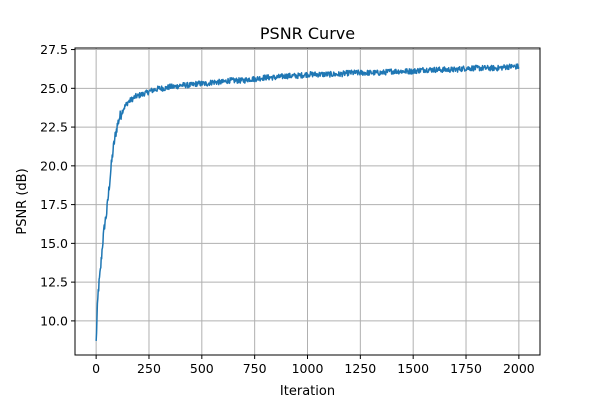  I want to click on y-tick-label: 27.5, so click(54, 49).